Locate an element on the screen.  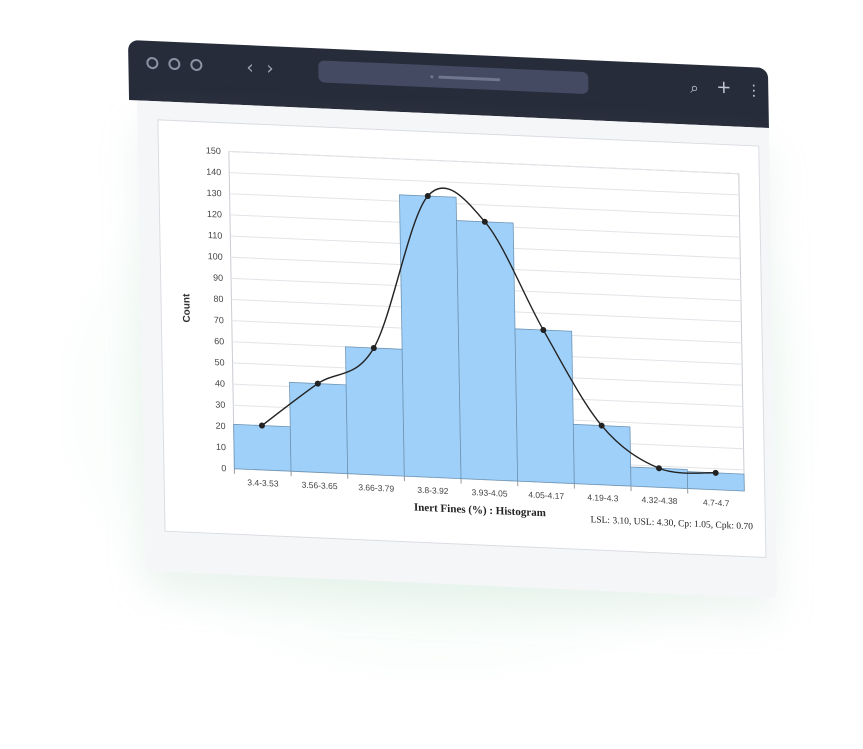
x-tick-label: 3.4-3.53 is located at coordinates (263, 482).